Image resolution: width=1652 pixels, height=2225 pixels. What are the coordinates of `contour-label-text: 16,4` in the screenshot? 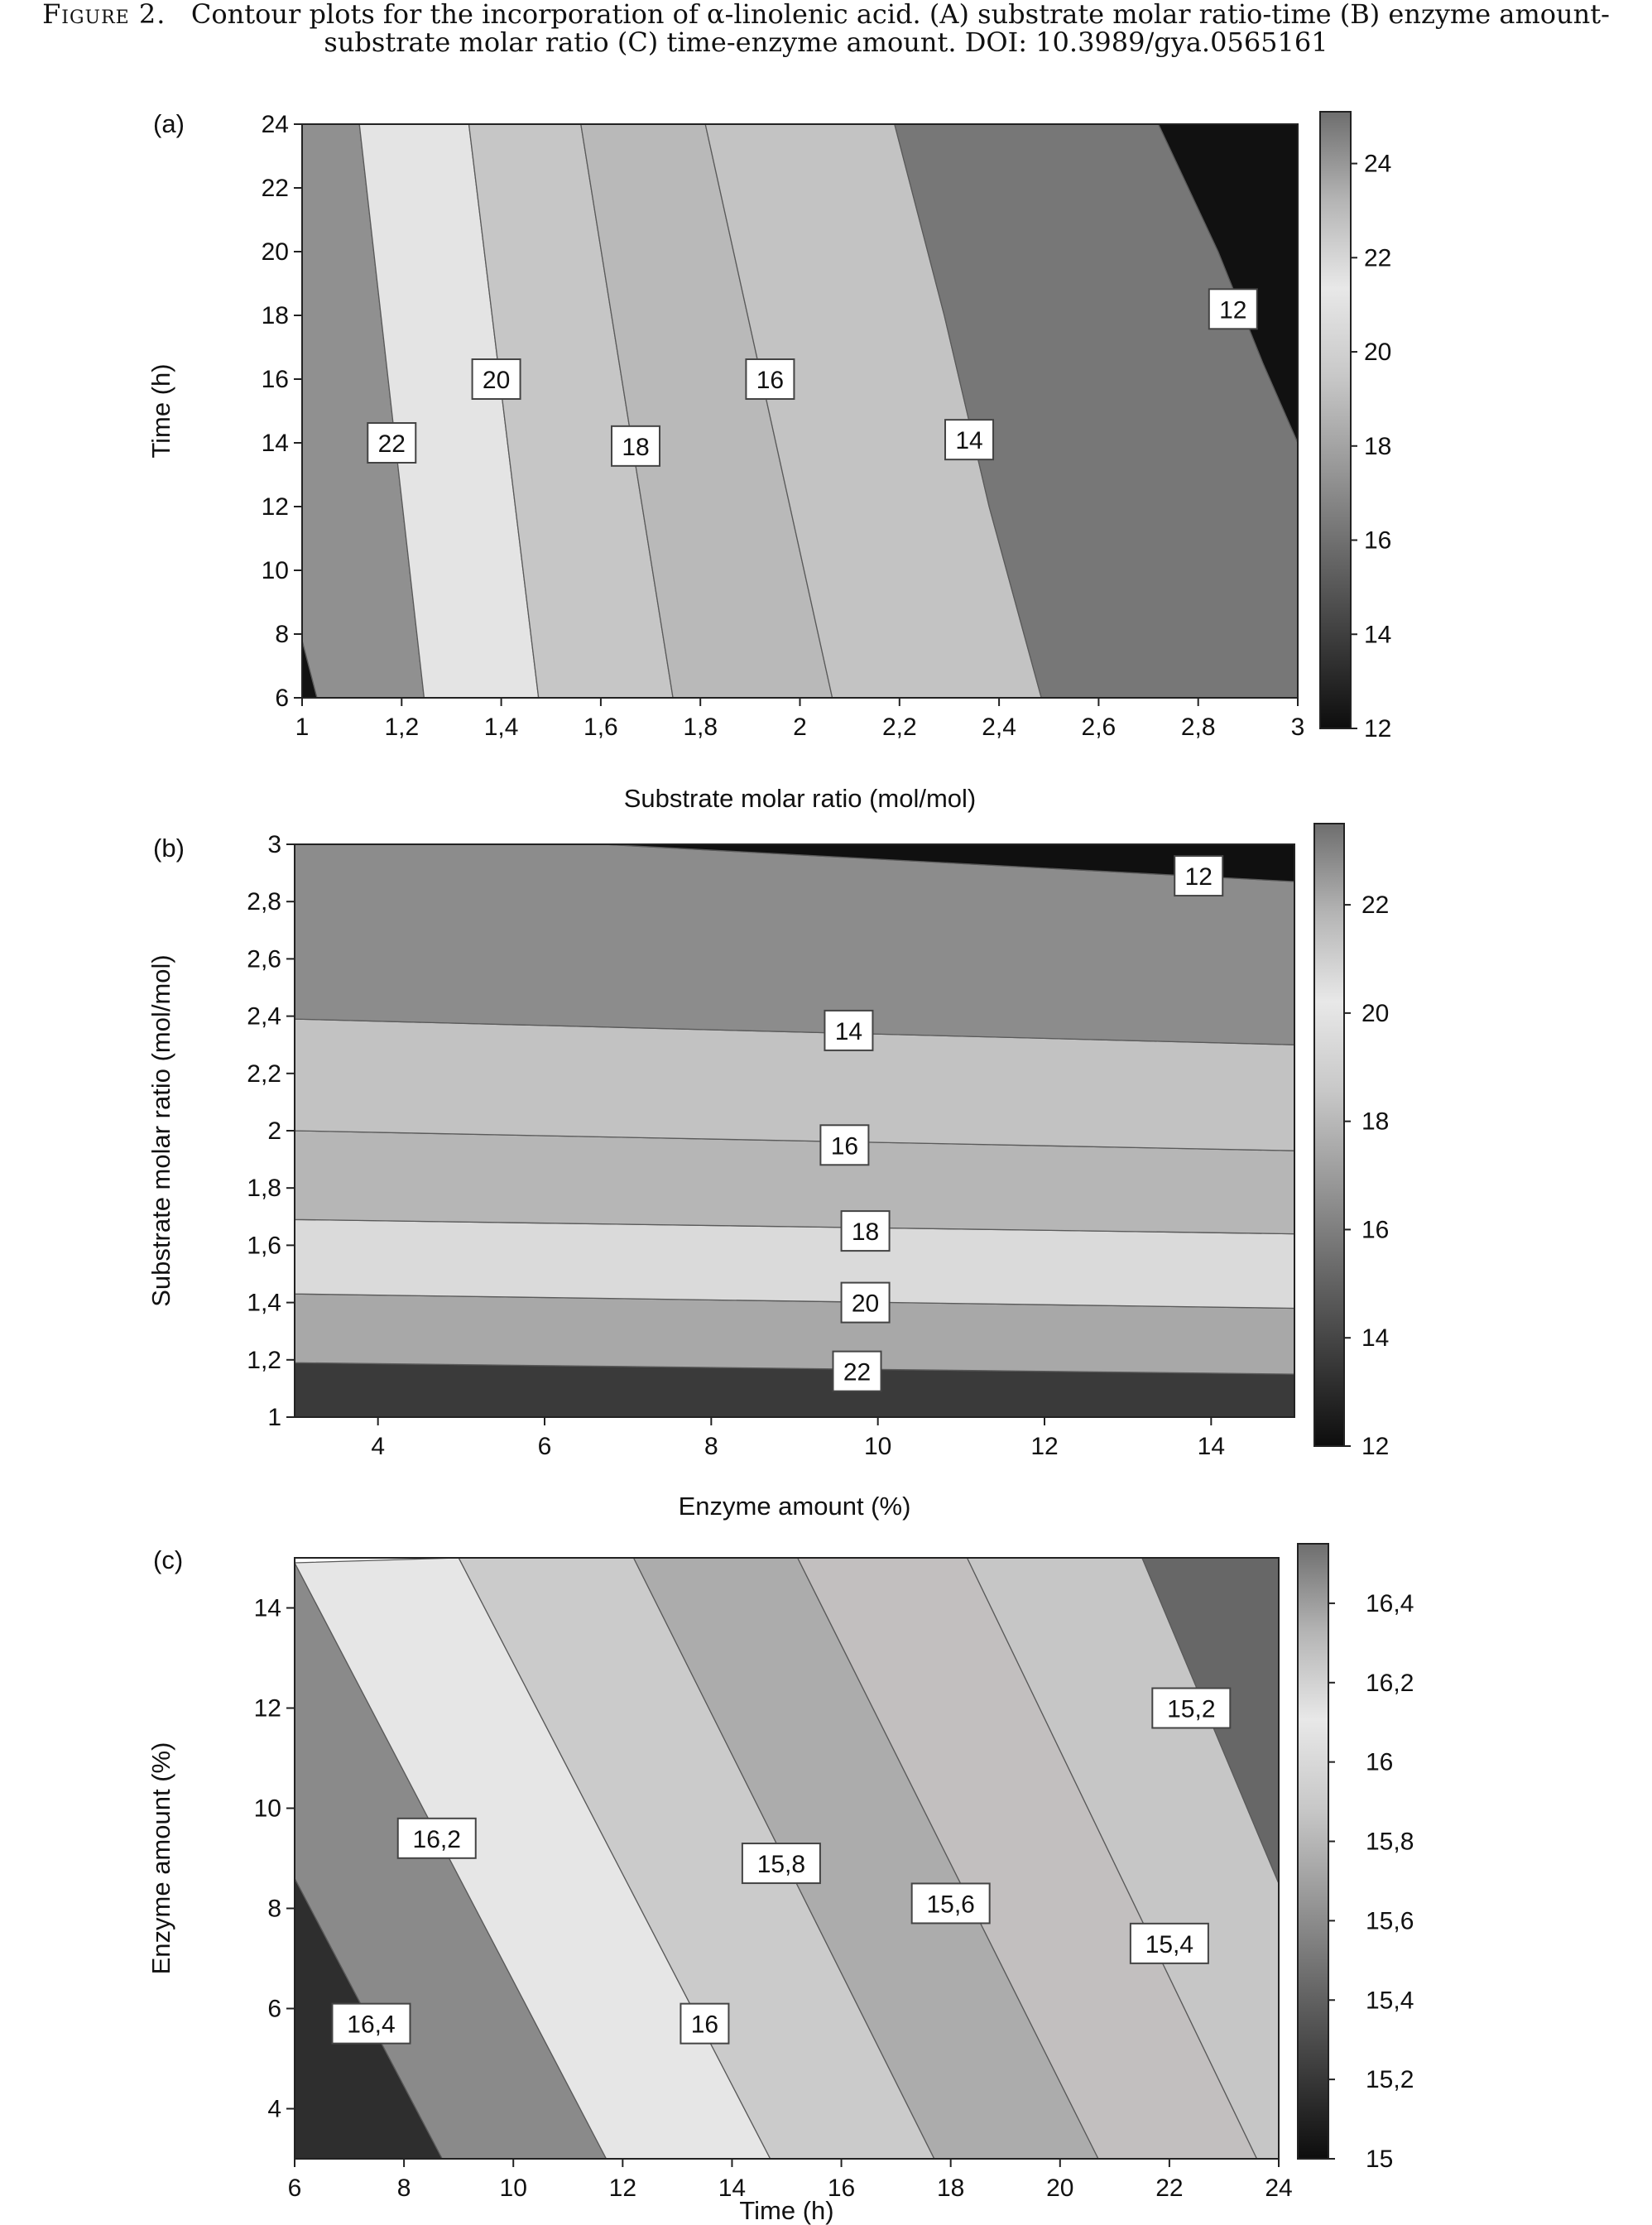 It's located at (371, 2025).